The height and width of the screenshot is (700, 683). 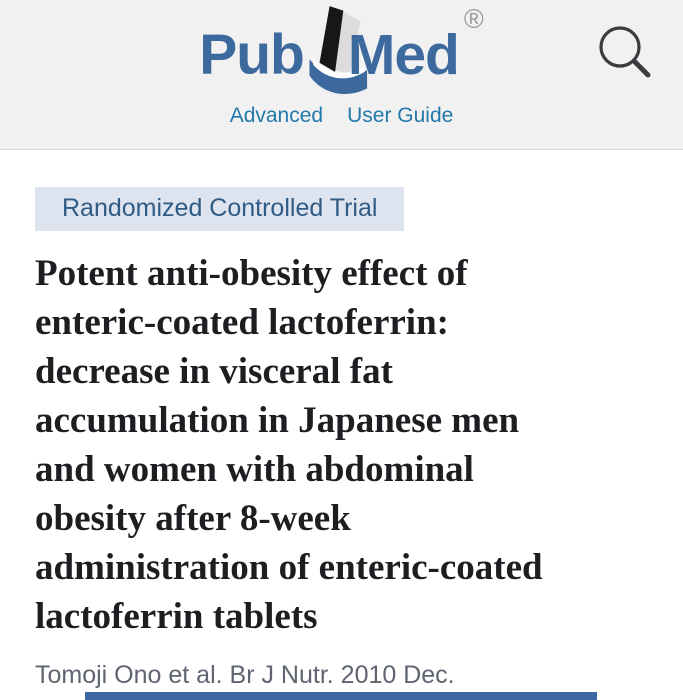 What do you see at coordinates (242, 322) in the screenshot?
I see `article-title-line: enteric-coated lactoferrin:` at bounding box center [242, 322].